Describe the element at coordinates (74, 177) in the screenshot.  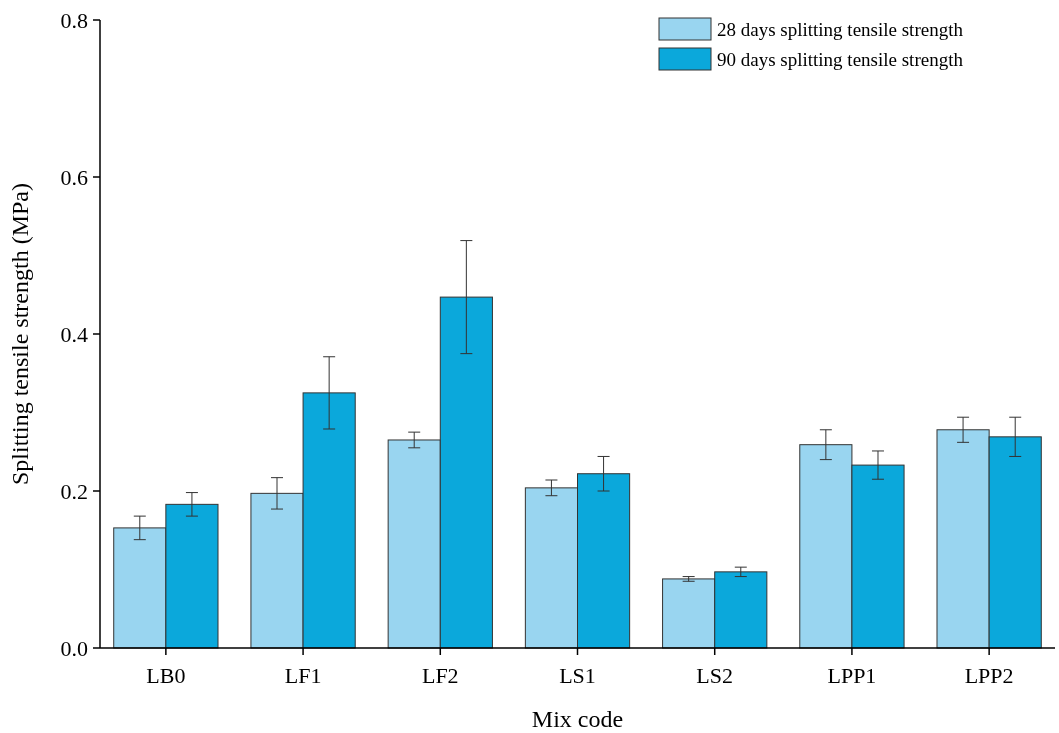
I see `y-tick-label: 0.6` at that location.